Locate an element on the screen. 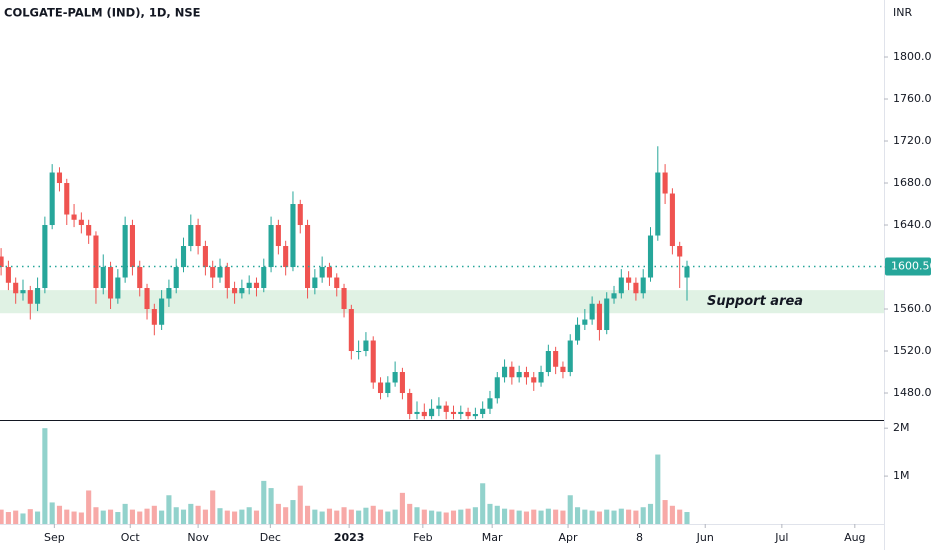 The image size is (932, 550). support-area is located at coordinates (442, 302).